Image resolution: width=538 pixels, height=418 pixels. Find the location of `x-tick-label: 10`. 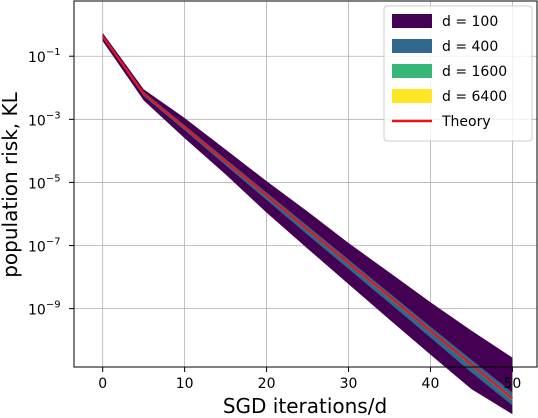

x-tick-label: 10 is located at coordinates (185, 384).